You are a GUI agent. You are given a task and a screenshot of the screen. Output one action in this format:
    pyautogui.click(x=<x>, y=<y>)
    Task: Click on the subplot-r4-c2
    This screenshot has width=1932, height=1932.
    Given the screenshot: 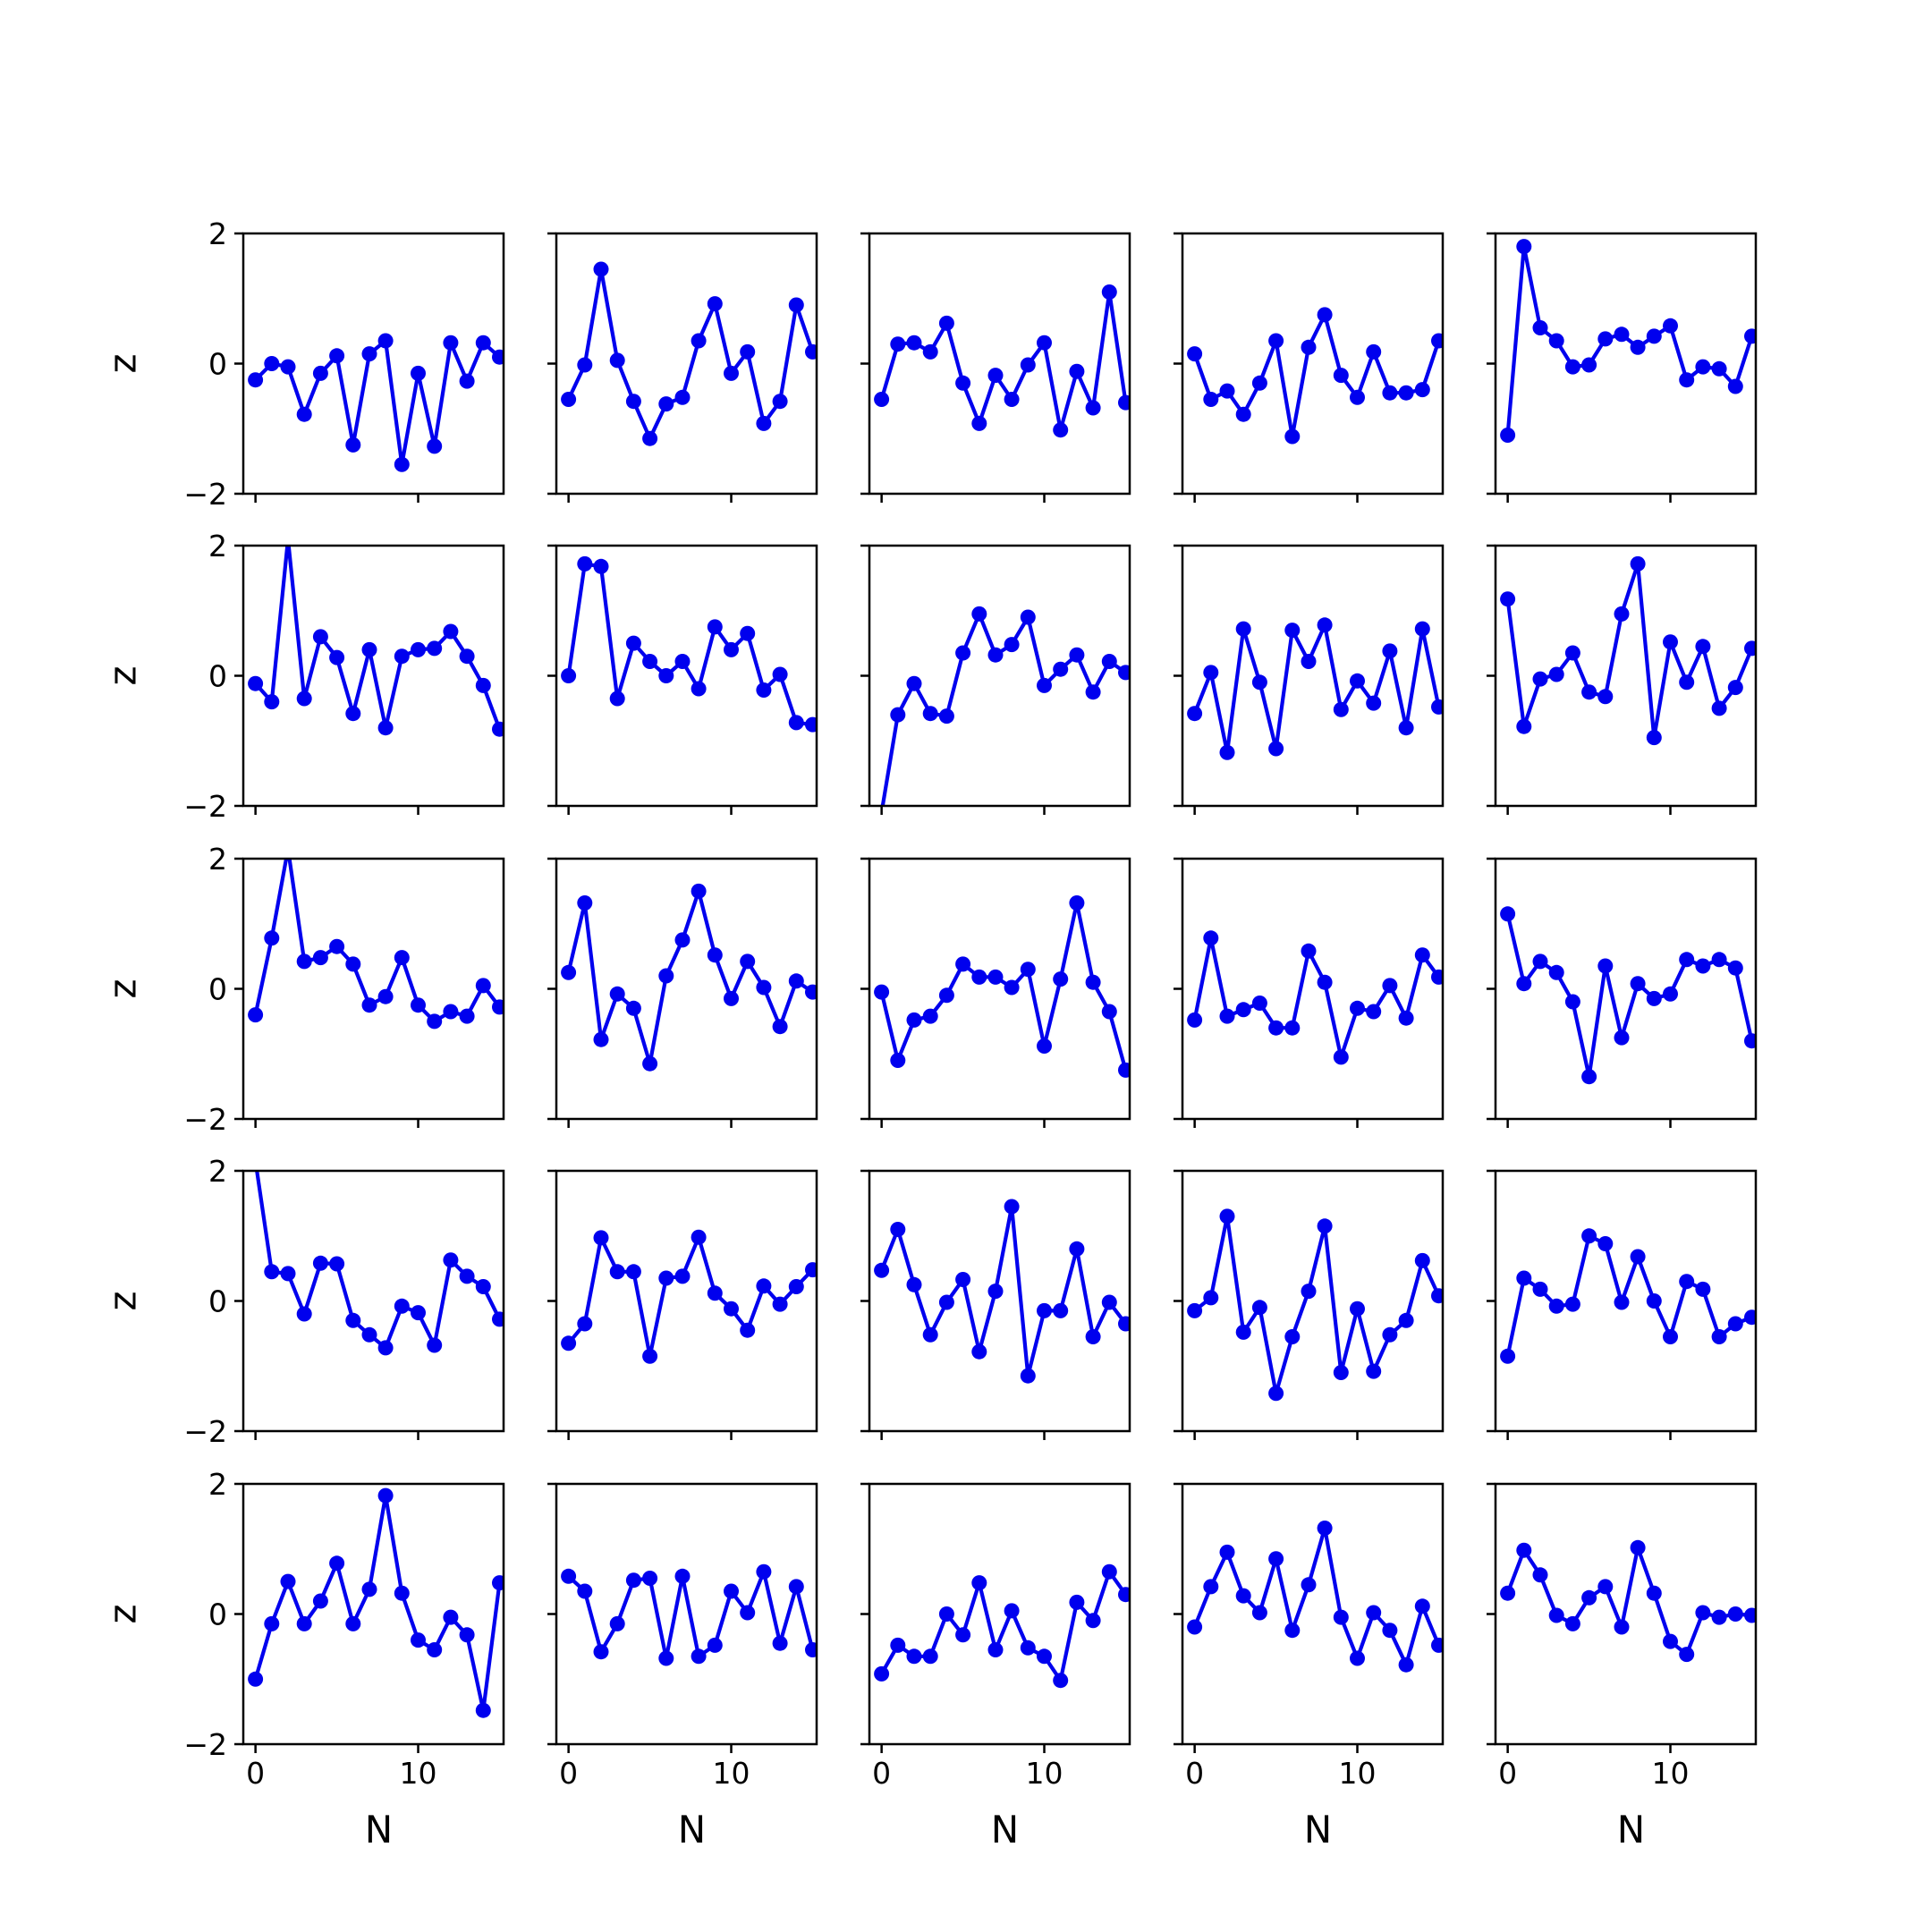 What is the action you would take?
    pyautogui.click(x=682, y=1304)
    